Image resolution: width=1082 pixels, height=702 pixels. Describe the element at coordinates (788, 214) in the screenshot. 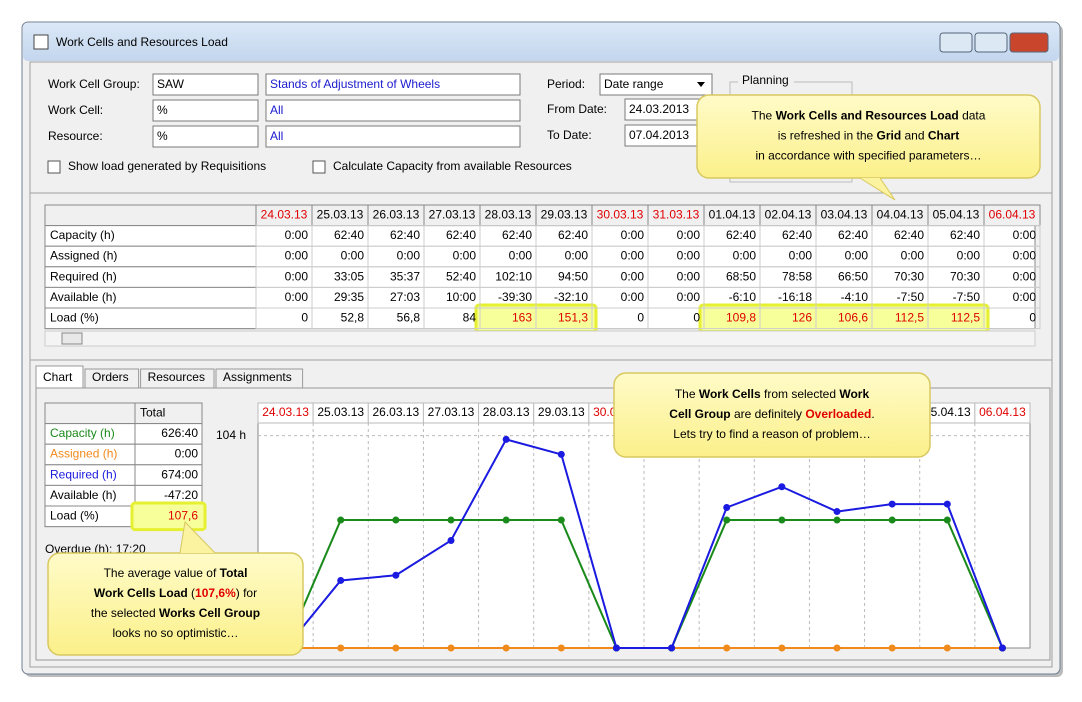

I see `grid-date: 02.04.13` at that location.